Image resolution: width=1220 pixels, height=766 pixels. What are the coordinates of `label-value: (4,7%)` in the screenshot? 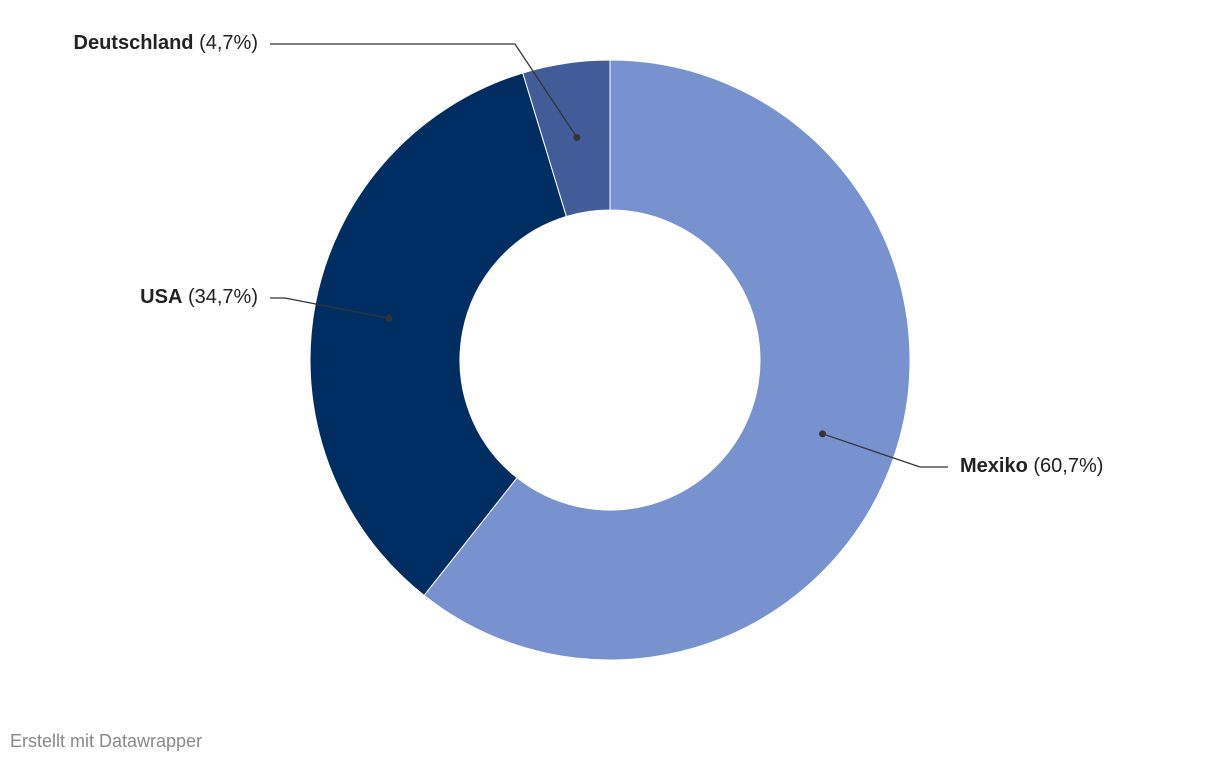 It's located at (228, 43).